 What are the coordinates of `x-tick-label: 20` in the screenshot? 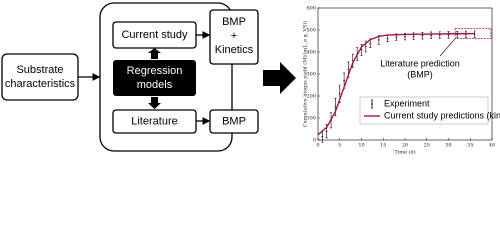 It's located at (405, 146).